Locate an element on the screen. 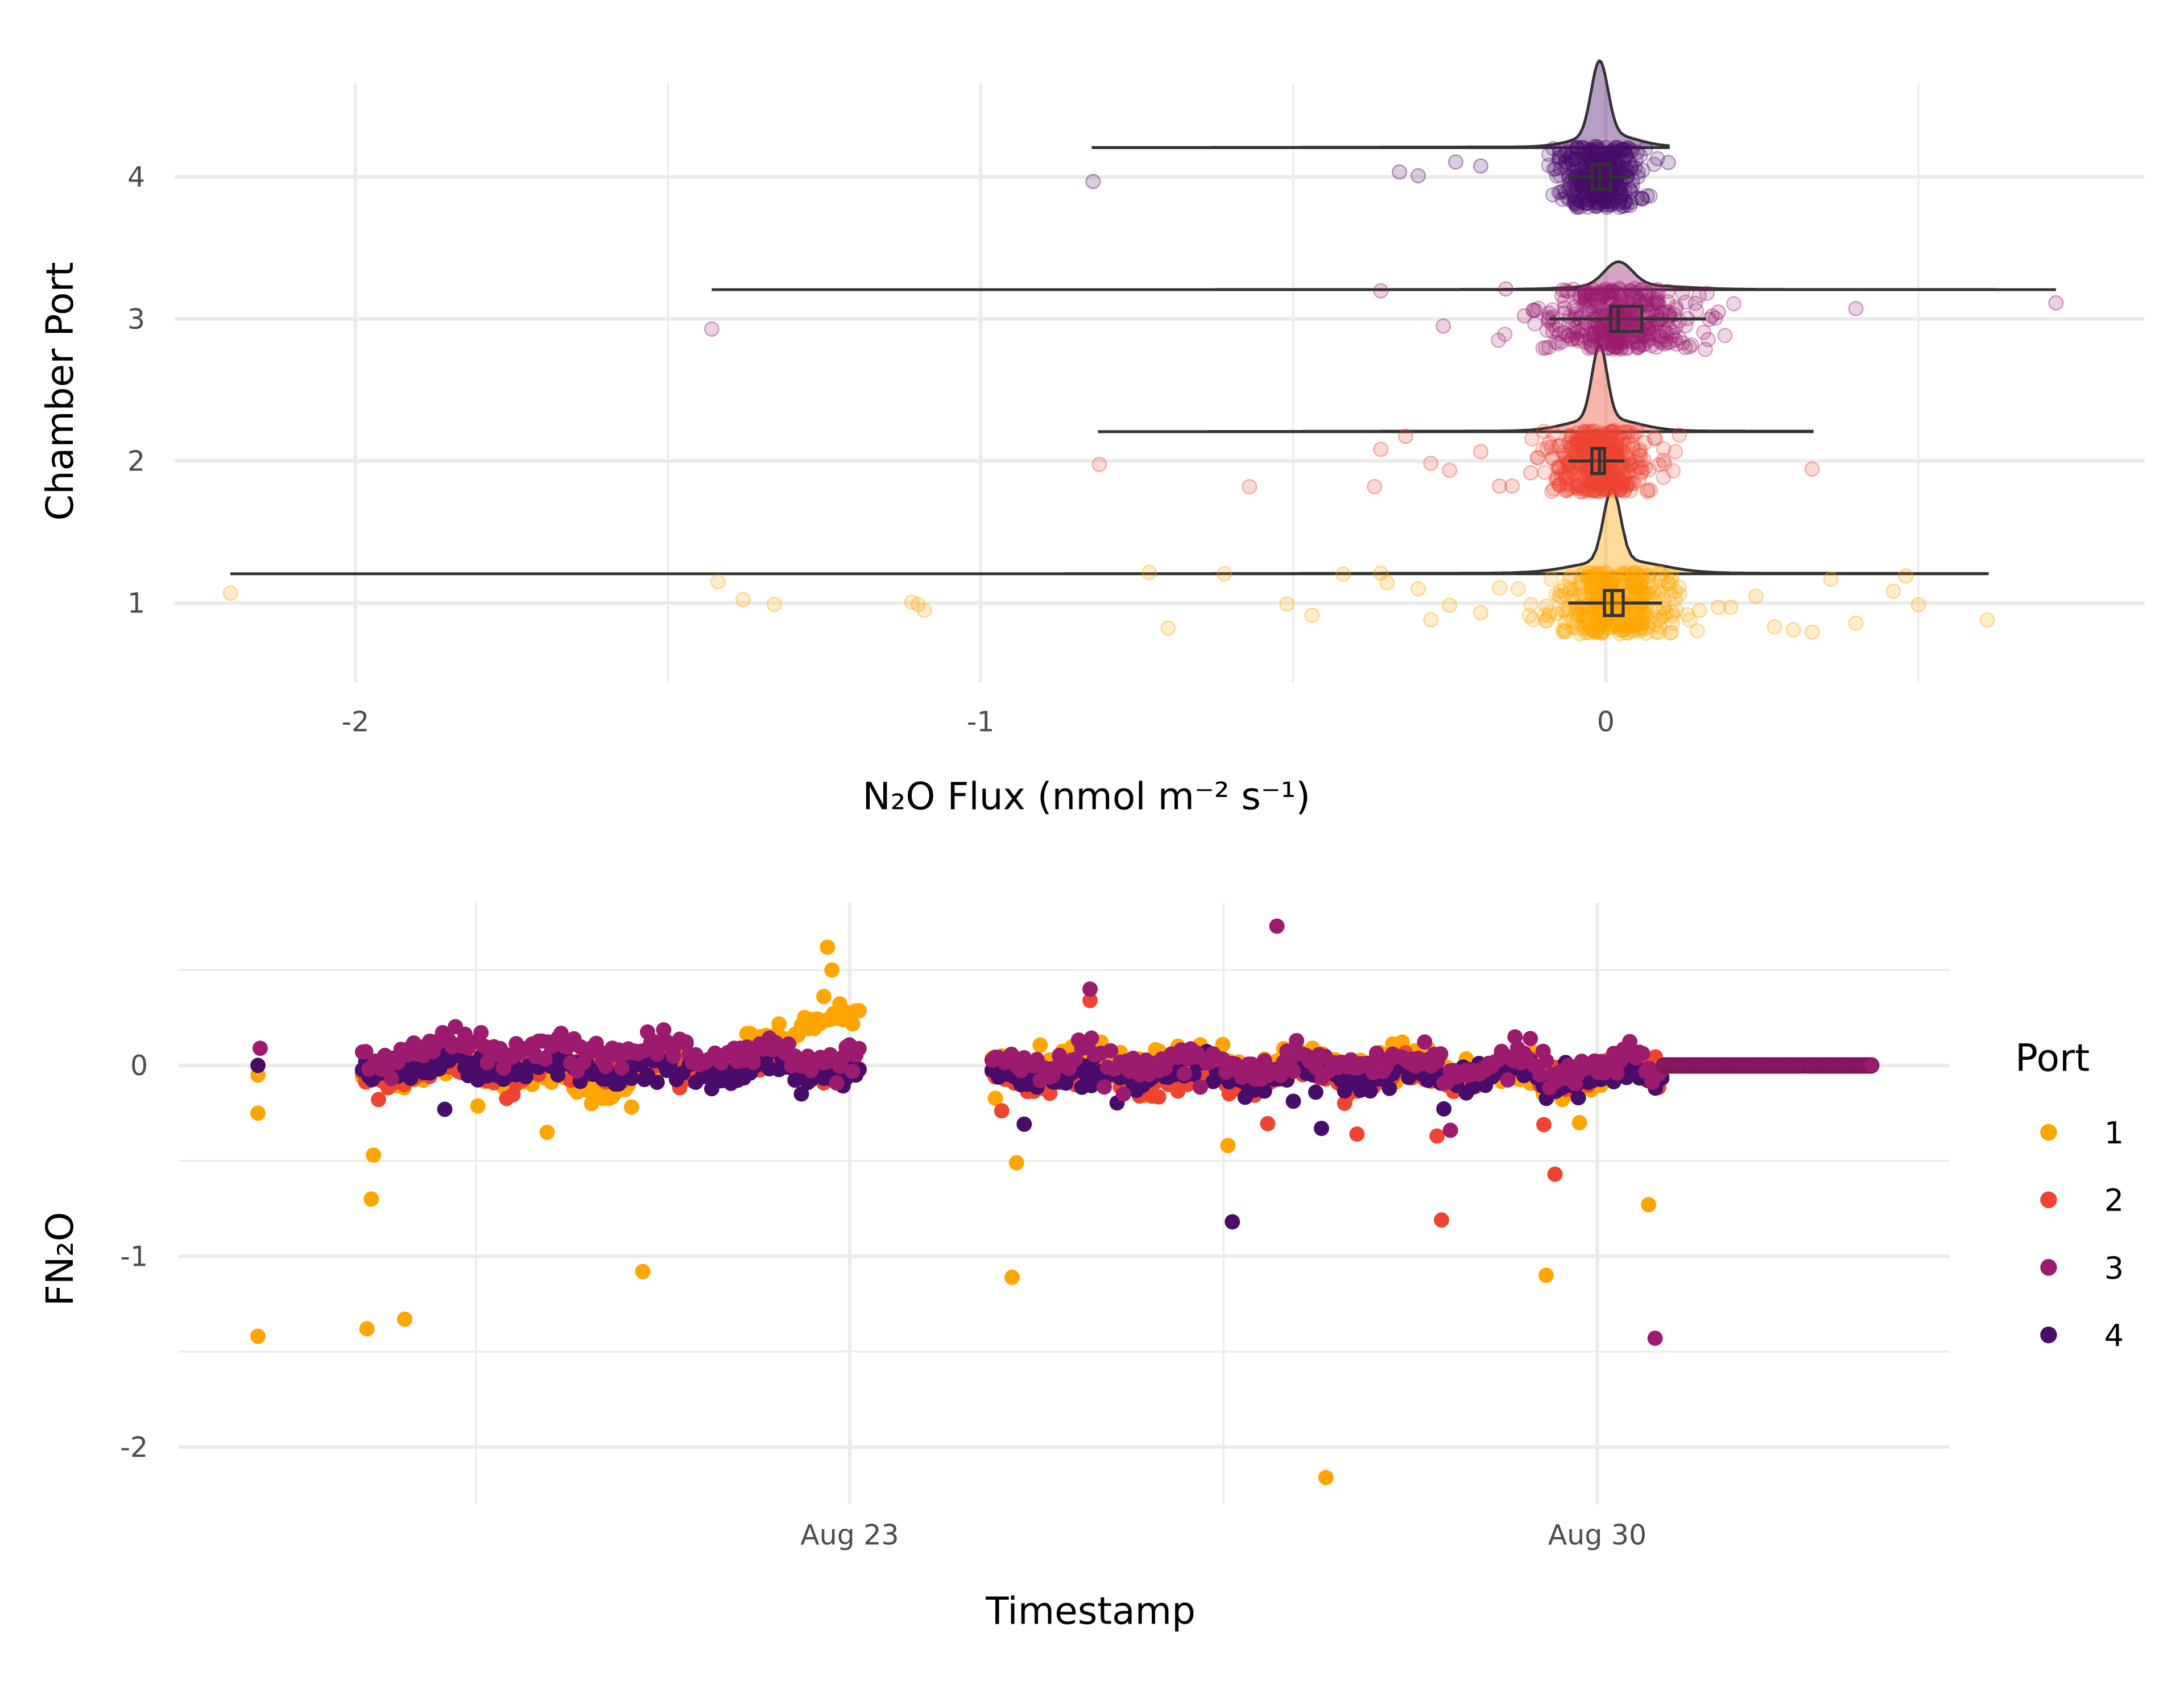 The height and width of the screenshot is (1681, 2184). box is located at coordinates (1601, 177).